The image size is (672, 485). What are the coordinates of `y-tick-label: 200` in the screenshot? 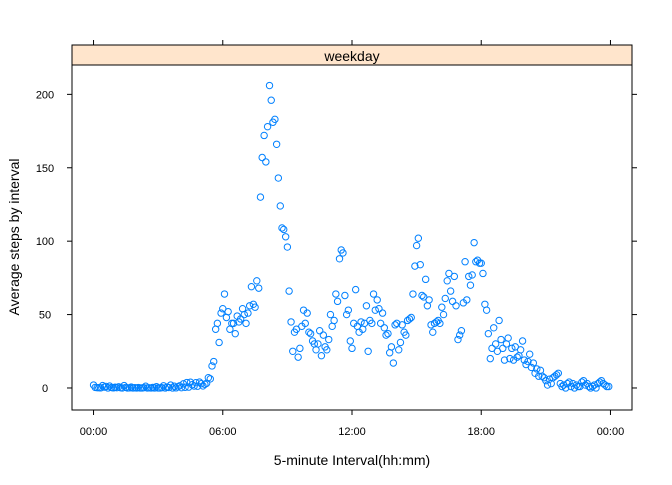 It's located at (45, 95).